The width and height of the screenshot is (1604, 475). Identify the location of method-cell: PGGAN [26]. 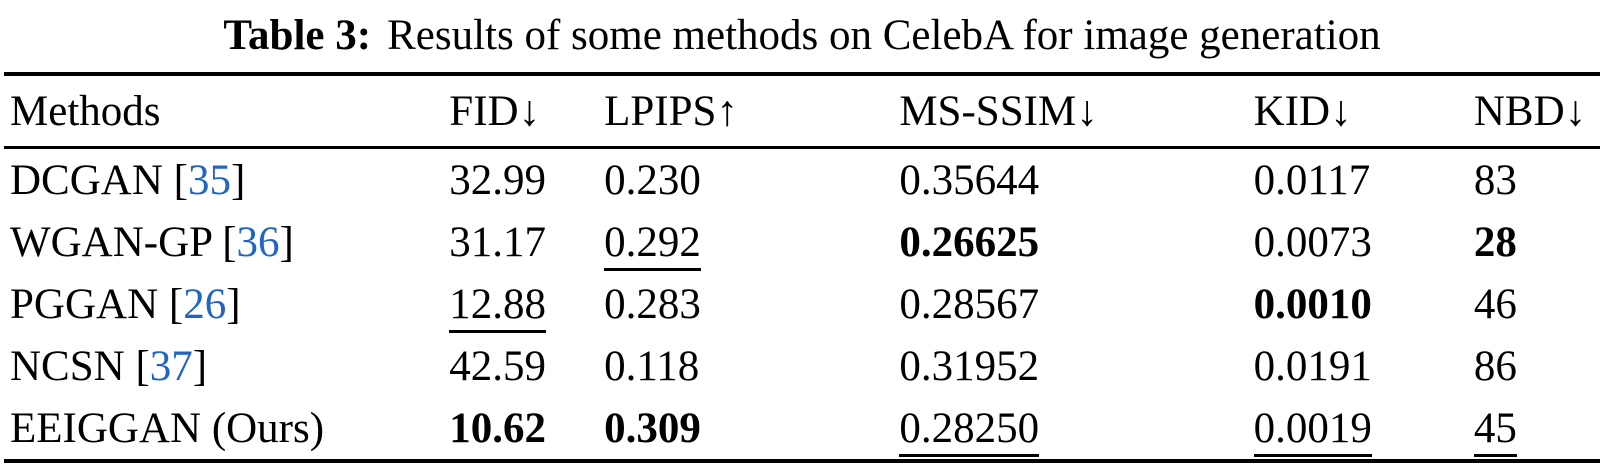
(226, 304).